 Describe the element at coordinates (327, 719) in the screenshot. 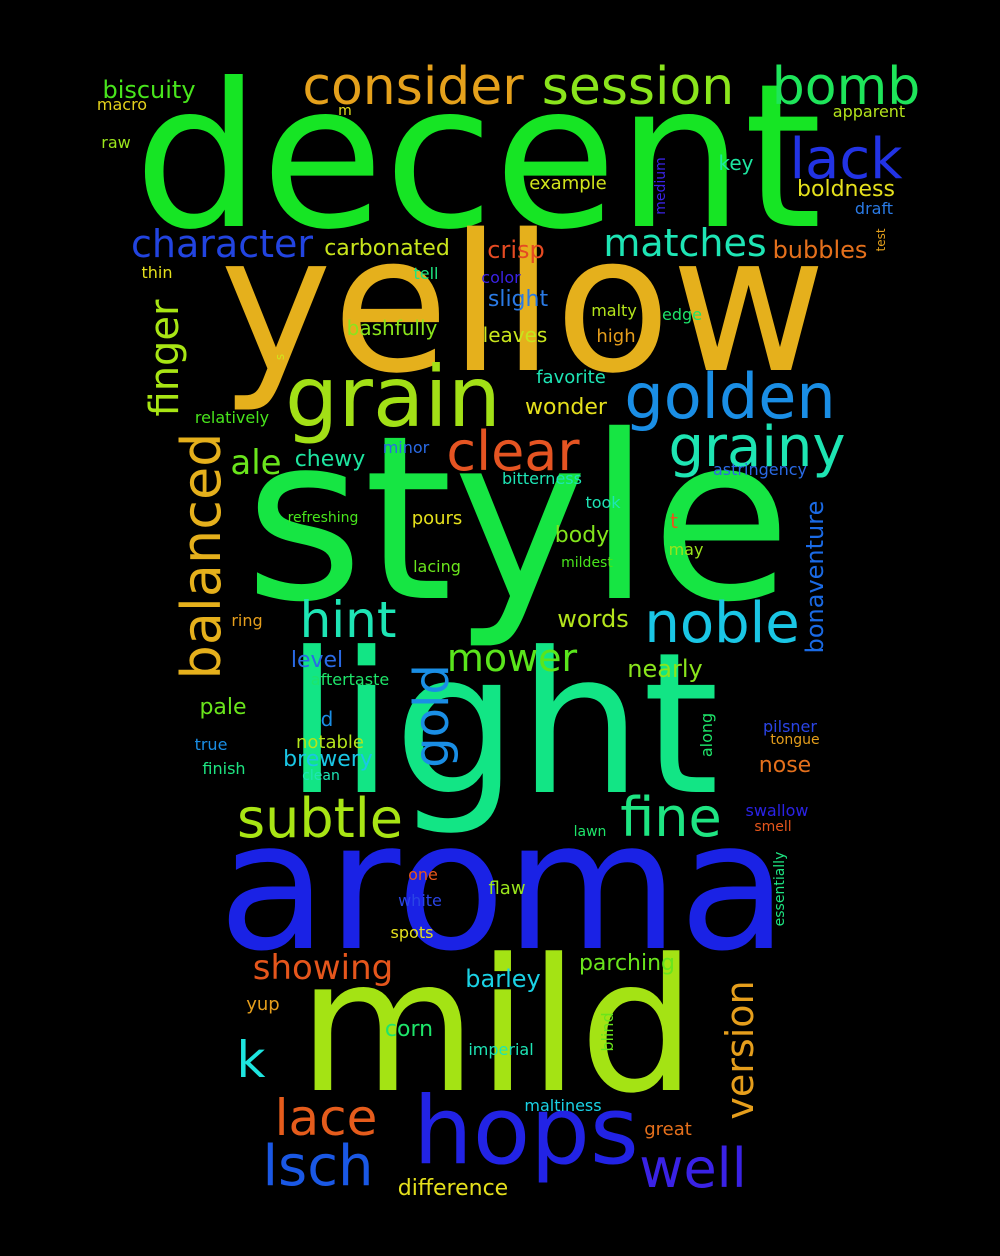

I see `word: d` at that location.